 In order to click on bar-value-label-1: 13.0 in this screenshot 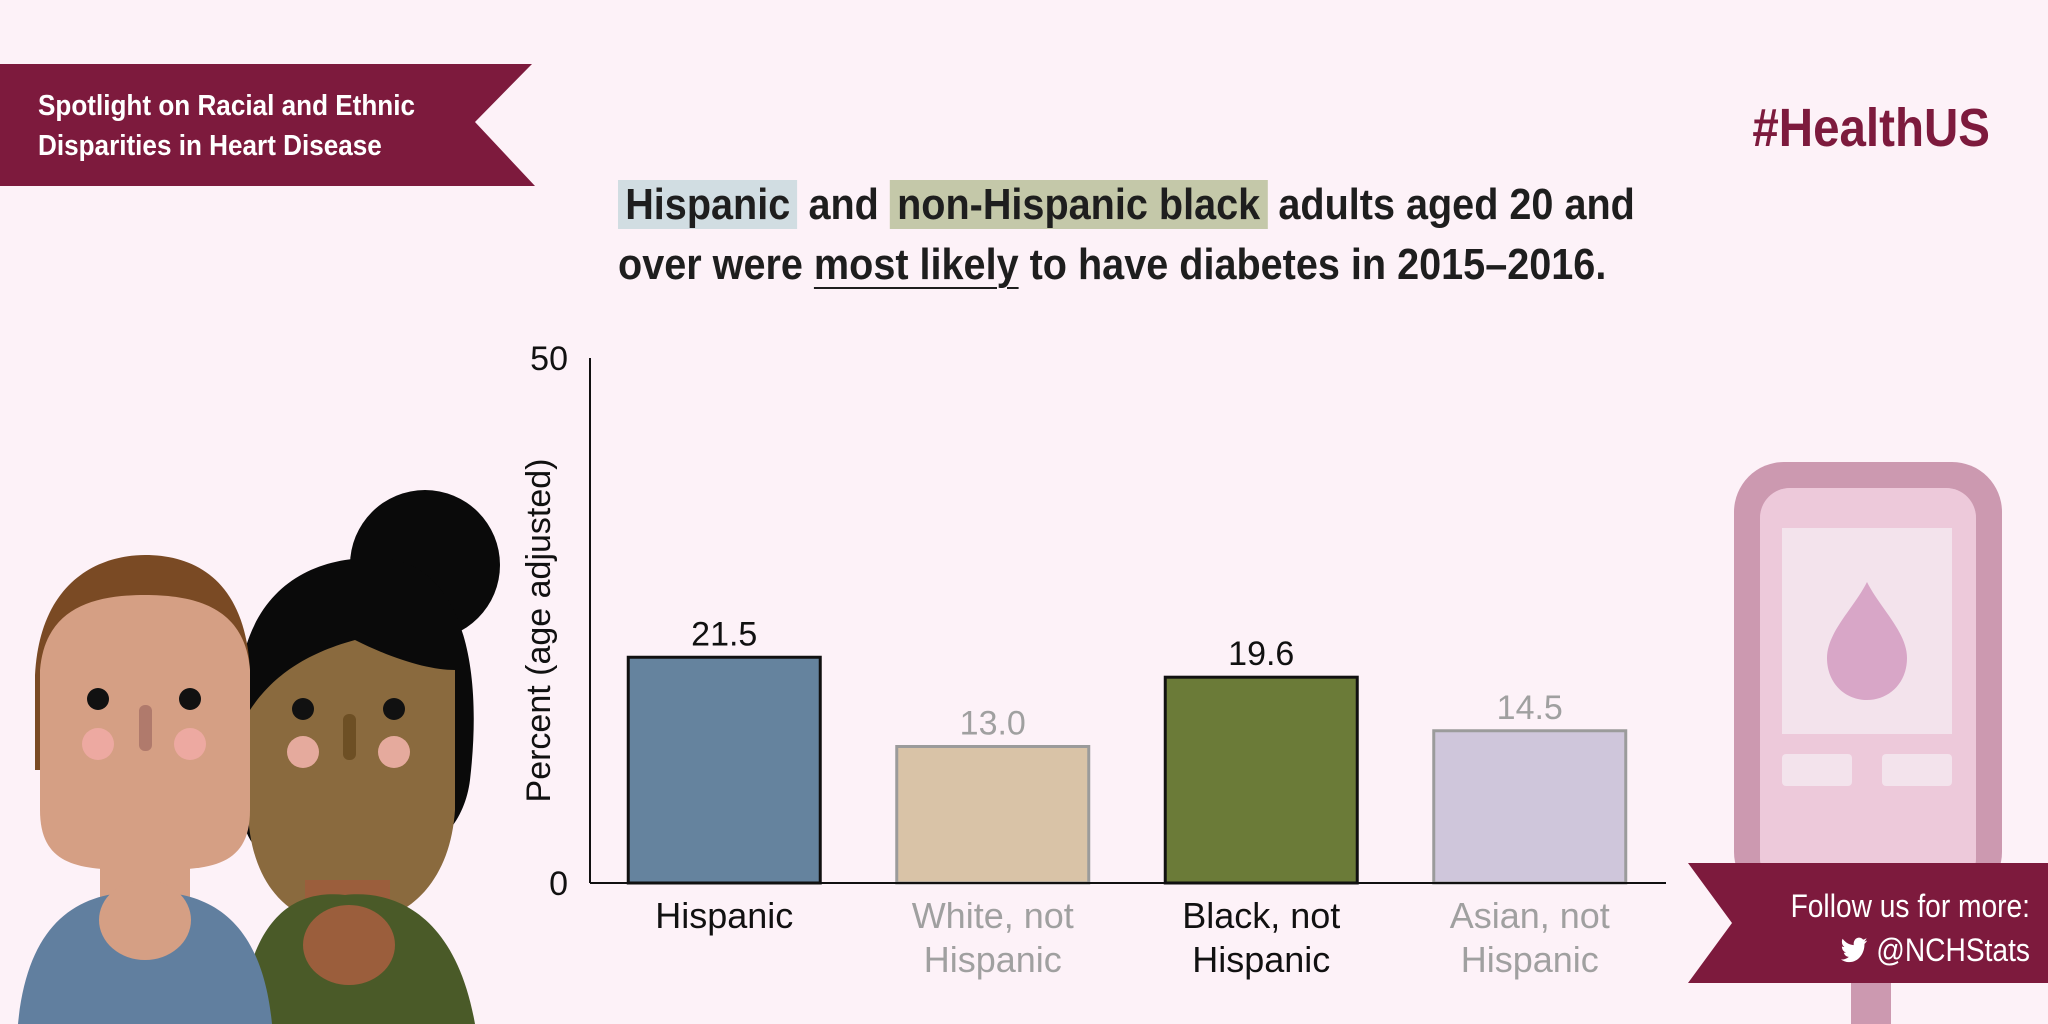, I will do `click(993, 724)`.